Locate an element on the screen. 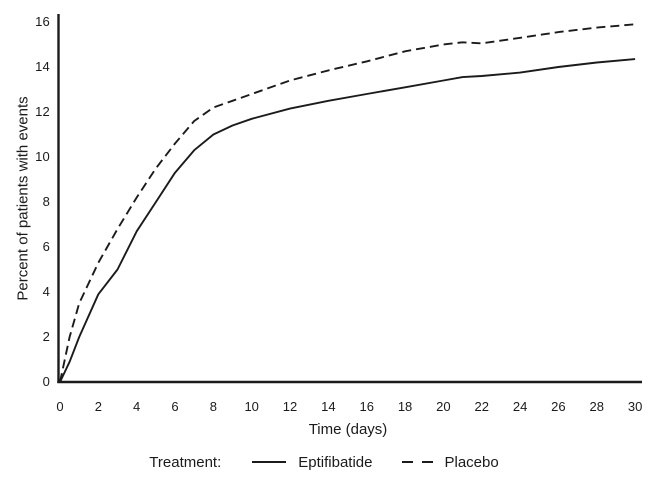  x-tick-label-20: 20 is located at coordinates (443, 406).